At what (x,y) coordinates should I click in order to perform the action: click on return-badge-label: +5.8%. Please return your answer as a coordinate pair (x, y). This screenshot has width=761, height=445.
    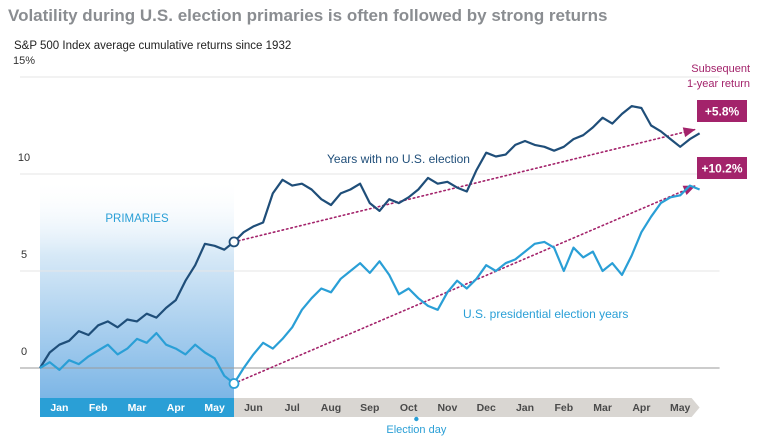
    Looking at the image, I should click on (722, 112).